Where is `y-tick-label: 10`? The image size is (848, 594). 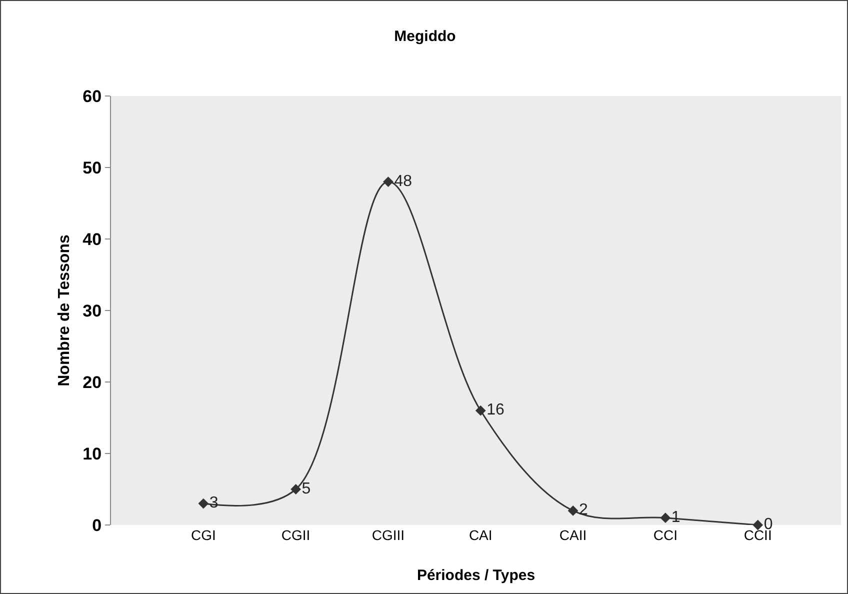
y-tick-label: 10 is located at coordinates (92, 454).